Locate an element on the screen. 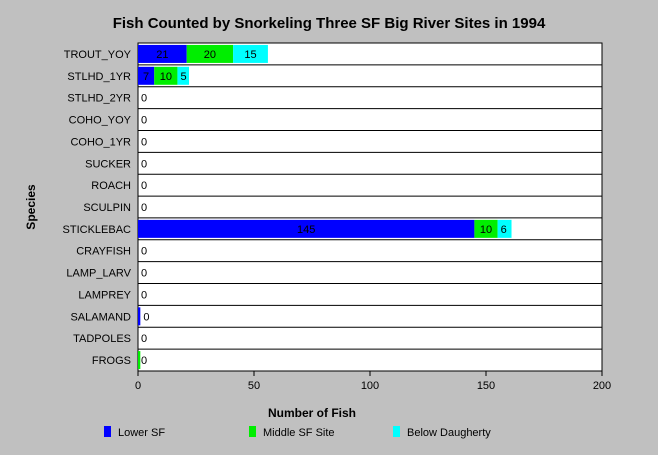  data-label: 21 is located at coordinates (162, 55).